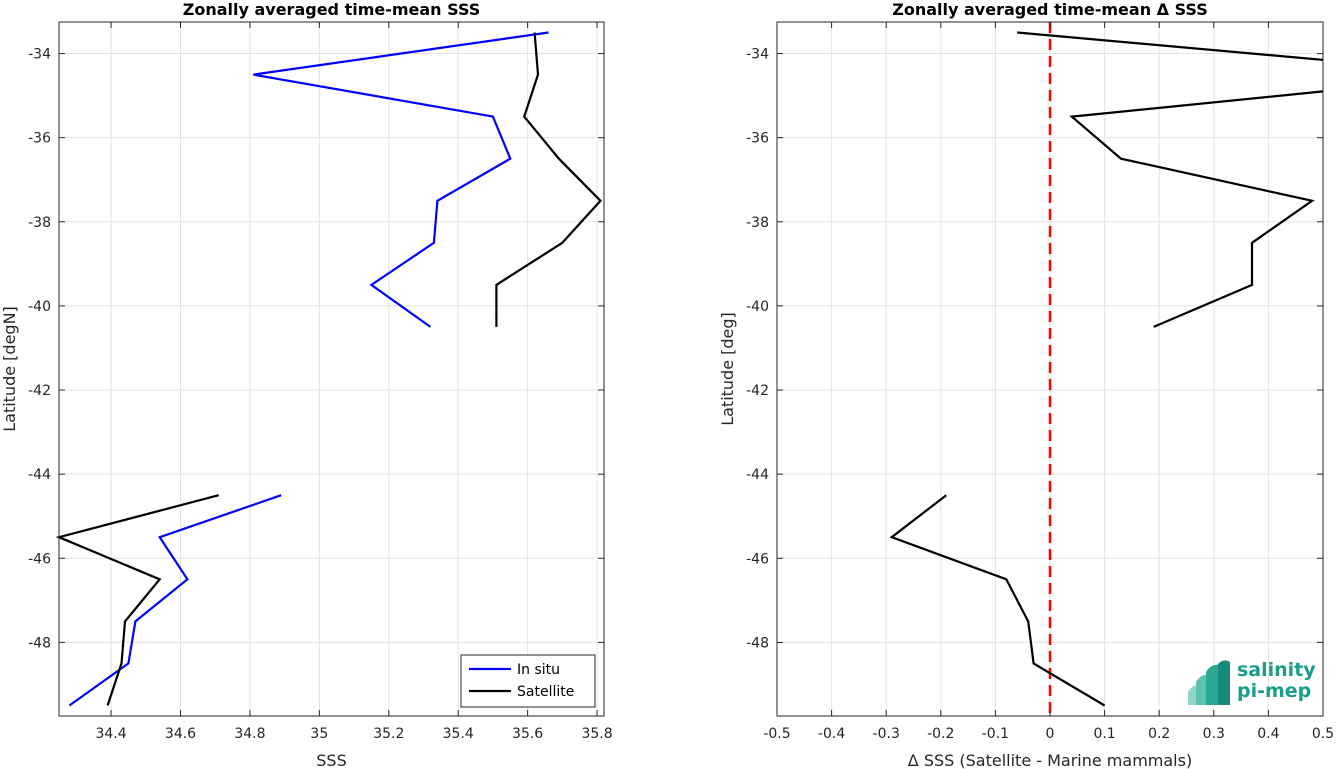 Image resolution: width=1336 pixels, height=769 pixels. What do you see at coordinates (527, 734) in the screenshot?
I see `x-tick-label: 35.6` at bounding box center [527, 734].